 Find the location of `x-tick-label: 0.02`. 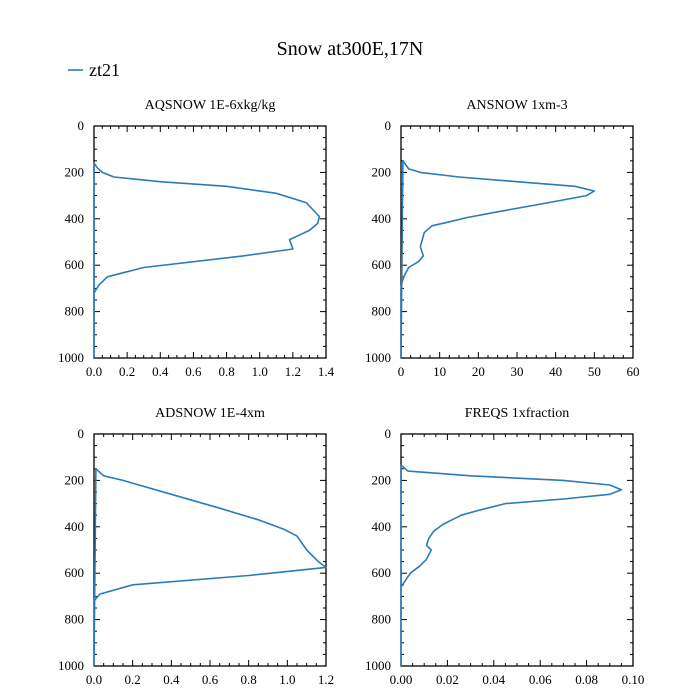

x-tick-label: 0.02 is located at coordinates (447, 679).